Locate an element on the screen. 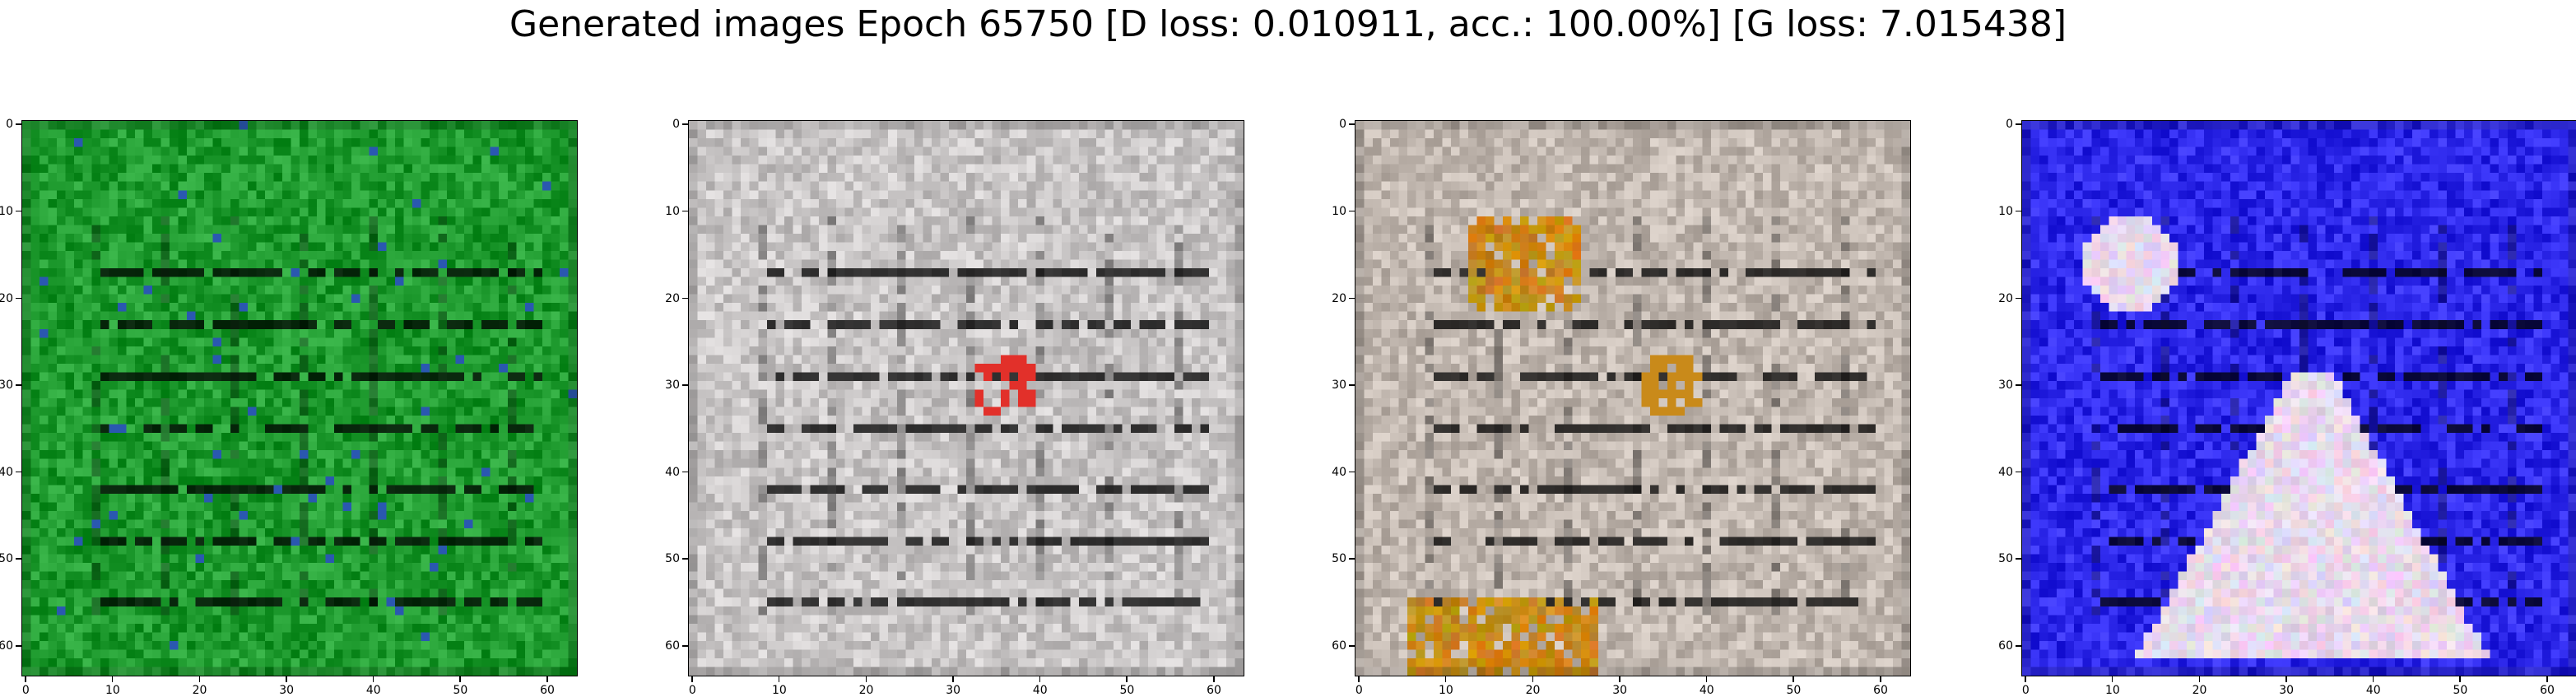 The height and width of the screenshot is (697, 2576). x-axis-tick-label: 50 is located at coordinates (461, 690).